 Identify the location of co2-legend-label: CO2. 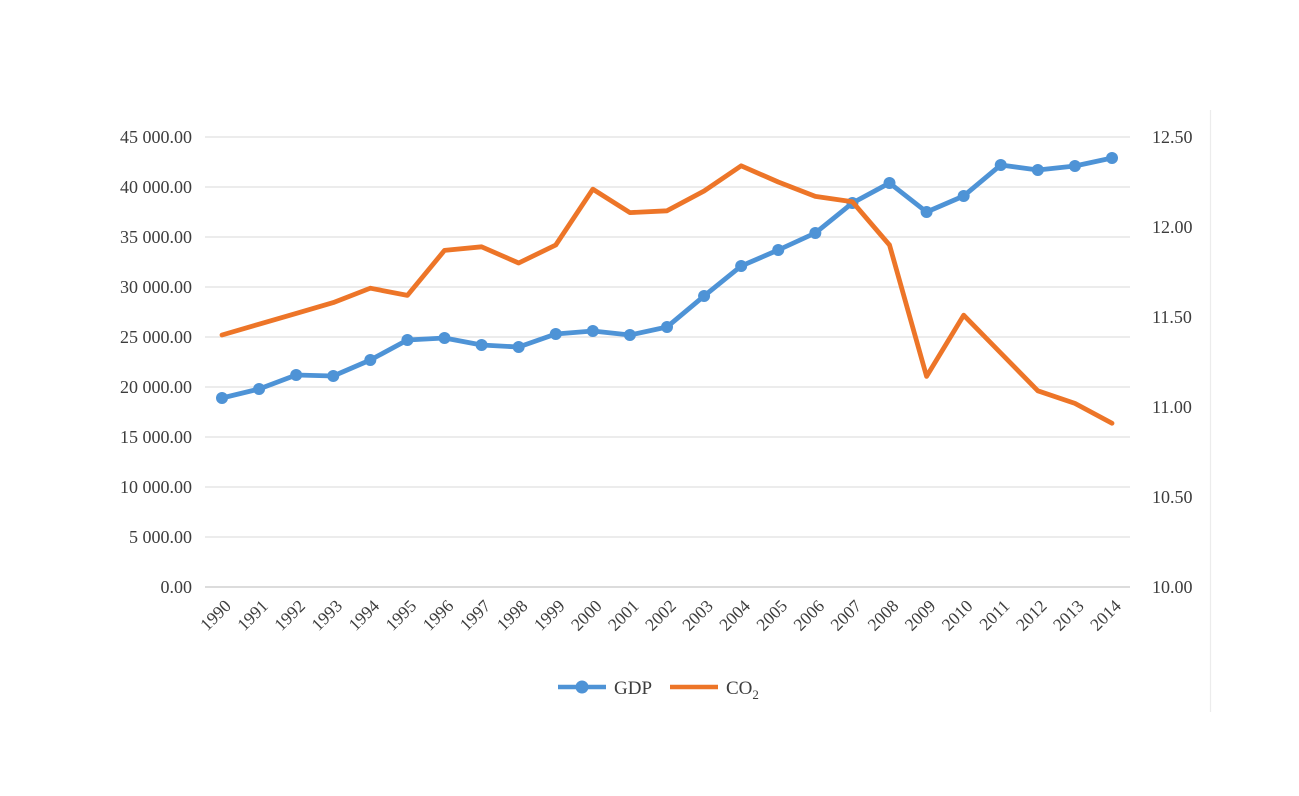
(742, 690).